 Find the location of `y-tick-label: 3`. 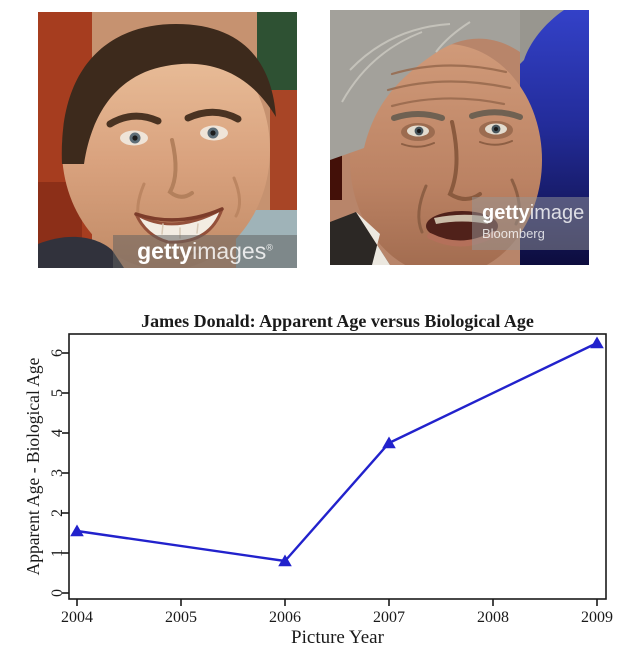

y-tick-label: 3 is located at coordinates (57, 473).